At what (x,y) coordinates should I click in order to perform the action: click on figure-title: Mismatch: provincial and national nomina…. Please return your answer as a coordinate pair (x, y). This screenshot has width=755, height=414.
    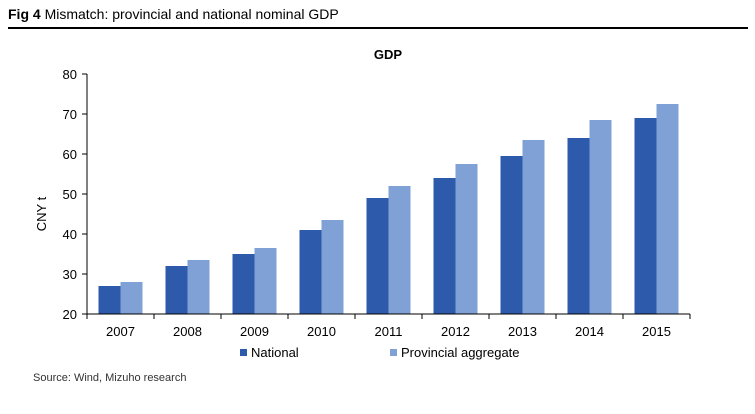
    Looking at the image, I should click on (191, 14).